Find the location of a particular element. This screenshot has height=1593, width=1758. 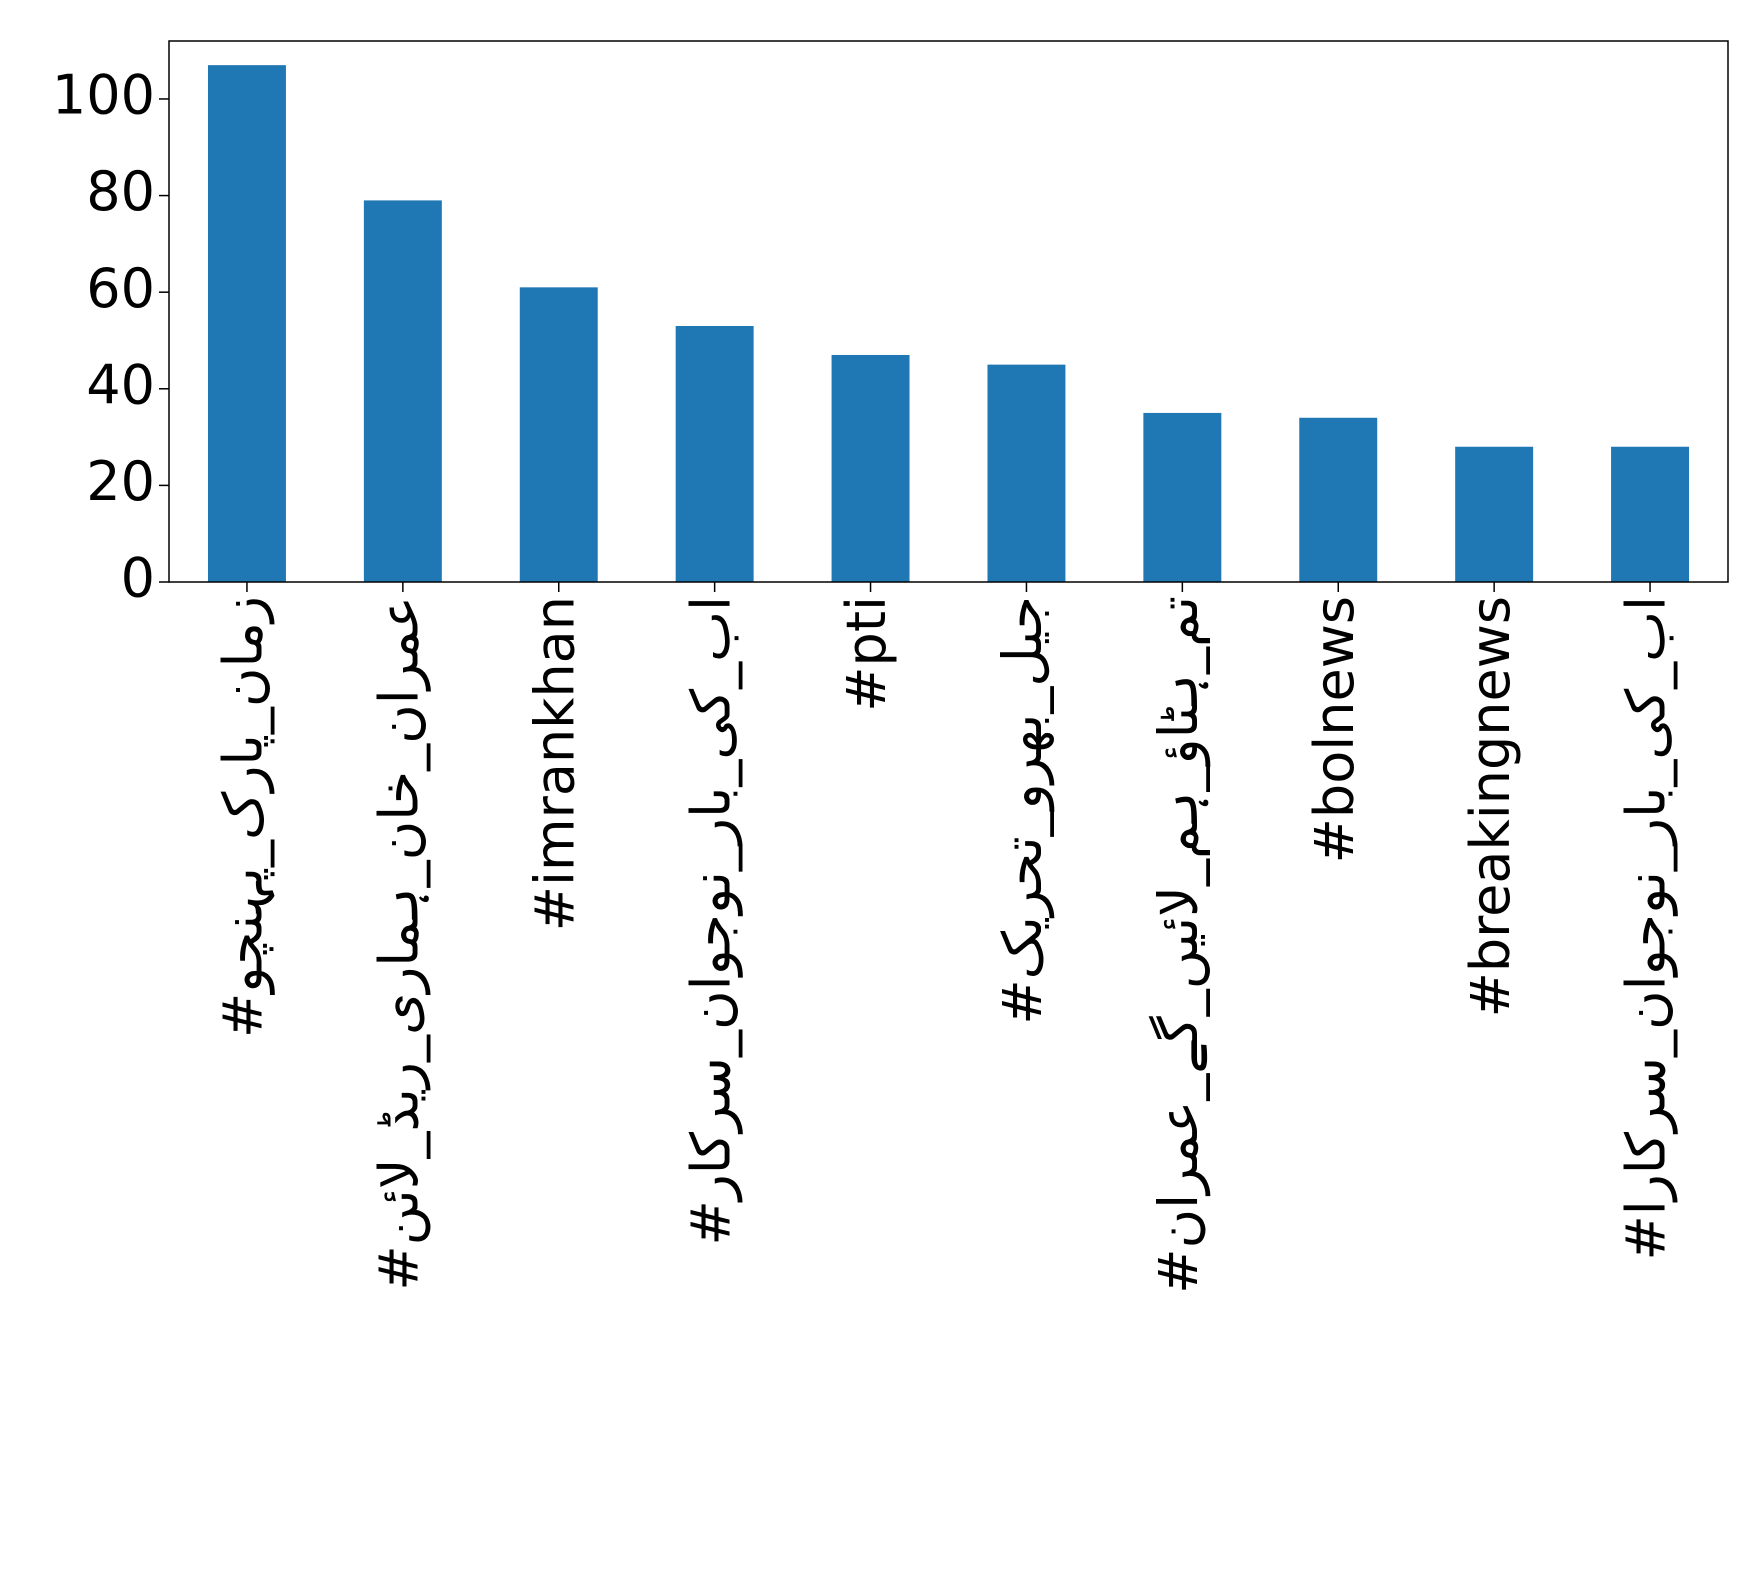

x-tick-label: #bolnews is located at coordinates (1334, 729).